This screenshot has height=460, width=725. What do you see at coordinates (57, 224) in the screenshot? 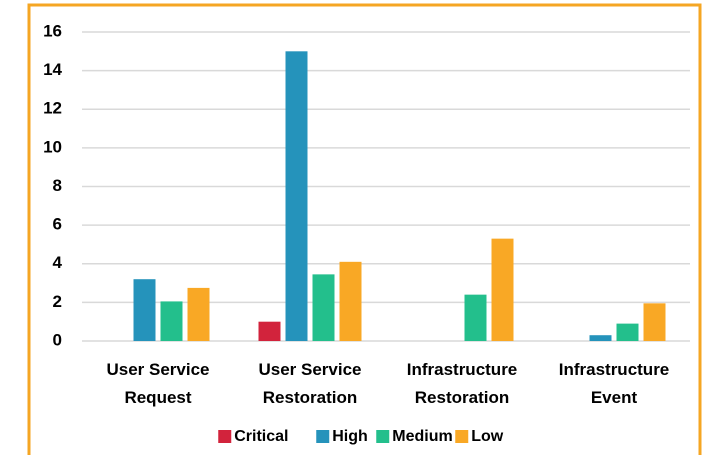
I see `y-tick-label: 6` at bounding box center [57, 224].